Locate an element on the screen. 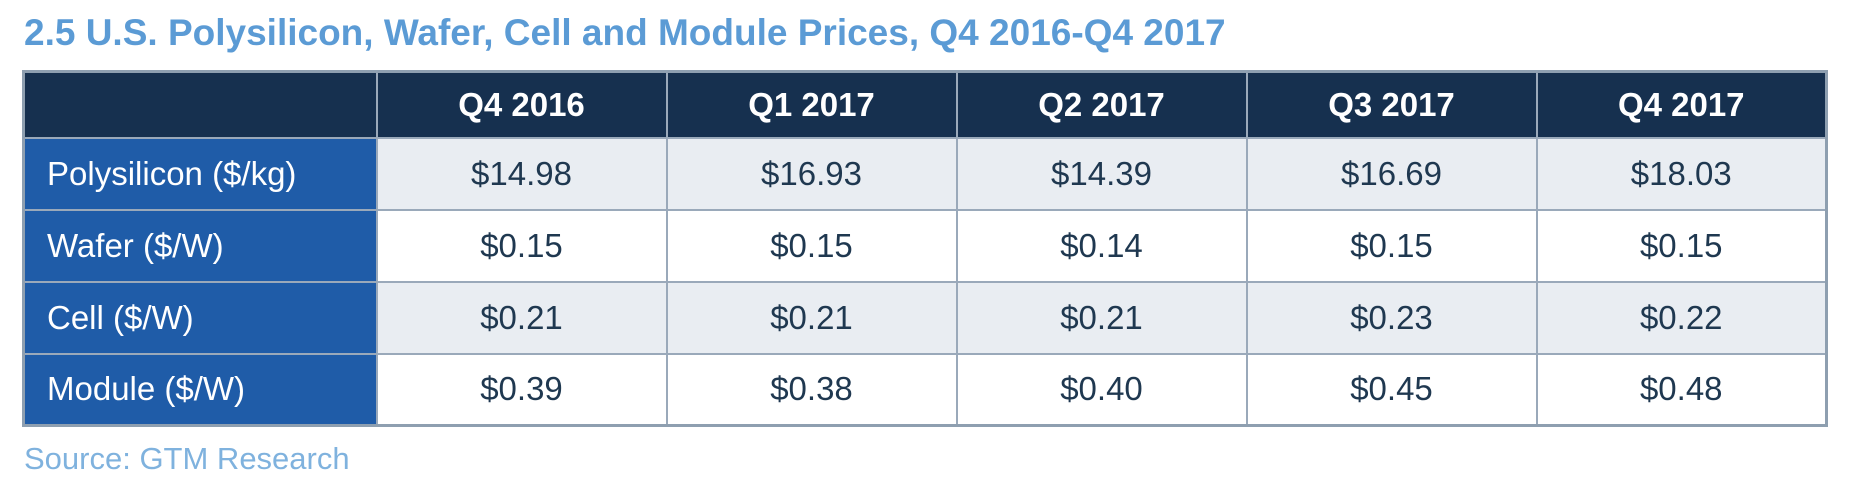 The width and height of the screenshot is (1856, 490). value-cell: $0.48 is located at coordinates (1681, 389).